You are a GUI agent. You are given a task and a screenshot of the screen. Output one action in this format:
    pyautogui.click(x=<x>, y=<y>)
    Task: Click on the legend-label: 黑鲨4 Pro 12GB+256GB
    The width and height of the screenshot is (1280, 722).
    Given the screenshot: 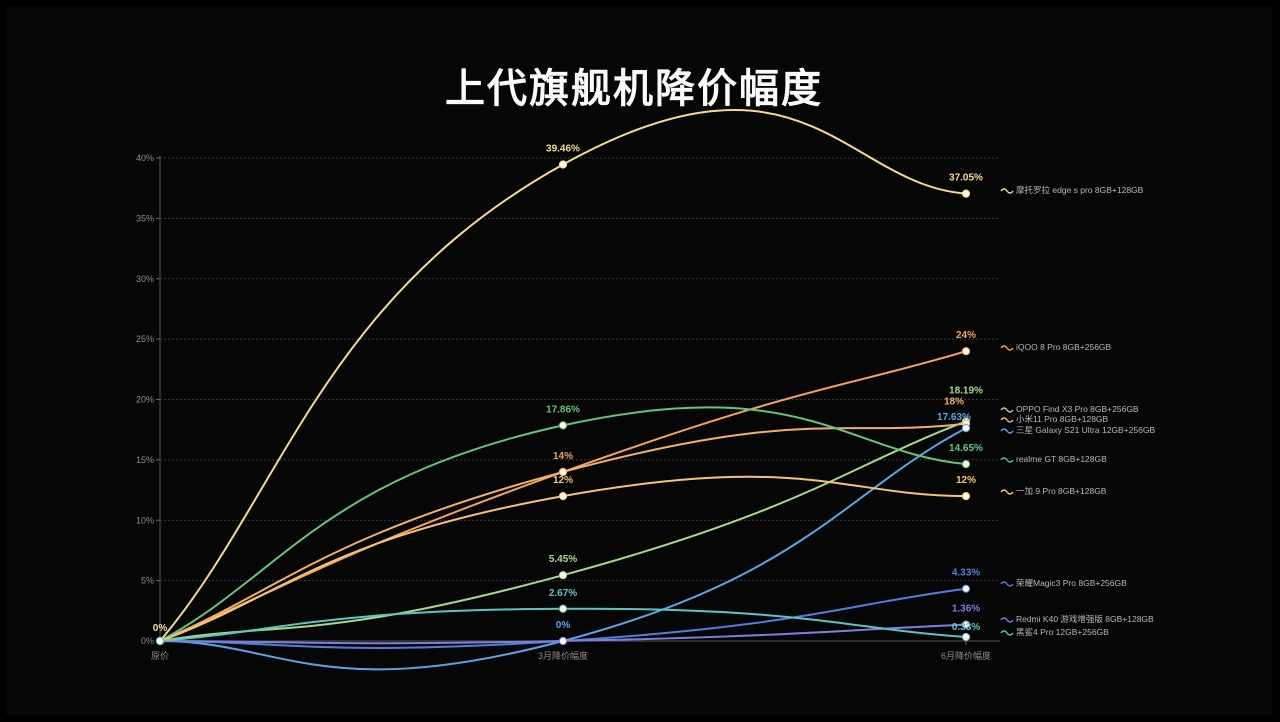 What is the action you would take?
    pyautogui.click(x=1062, y=632)
    